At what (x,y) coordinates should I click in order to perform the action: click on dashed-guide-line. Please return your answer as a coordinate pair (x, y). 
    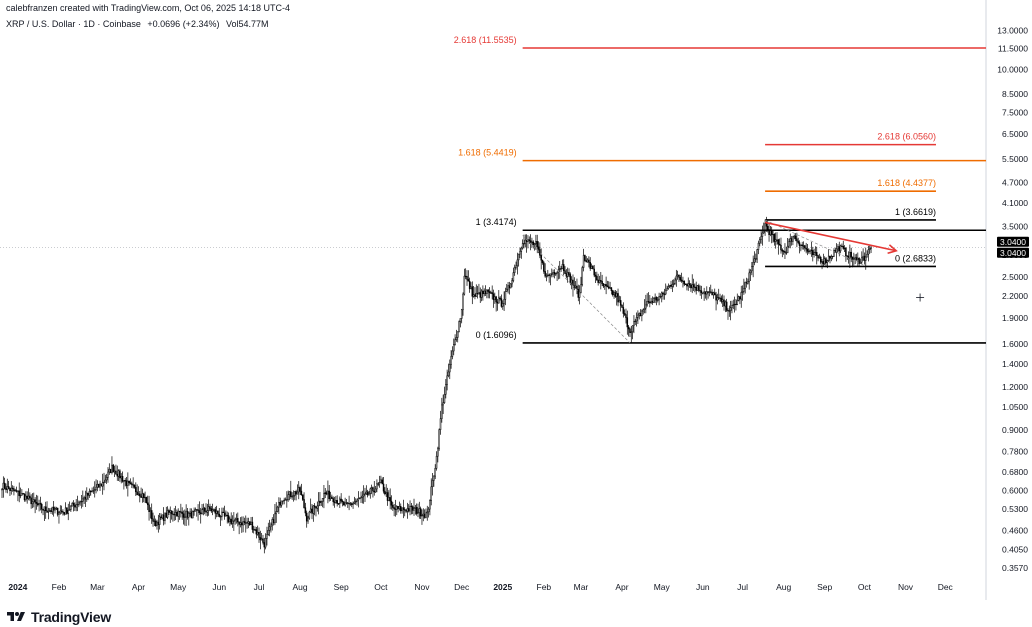
    Looking at the image, I should click on (814, 242).